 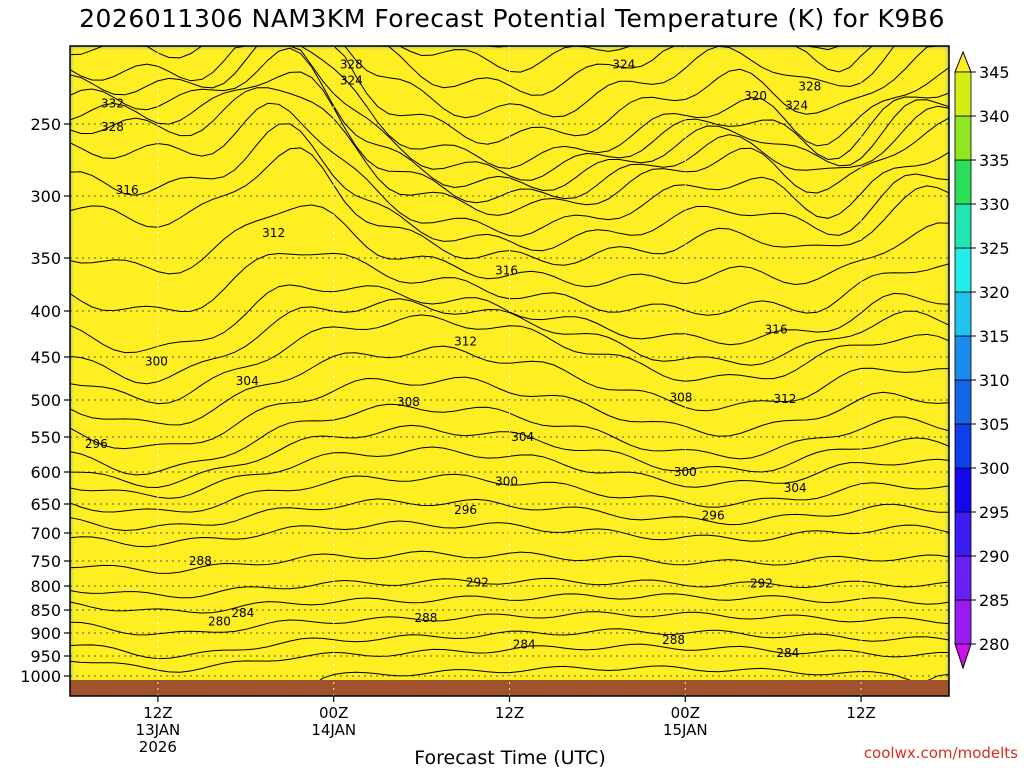 What do you see at coordinates (45, 258) in the screenshot?
I see `y-tick-label: 350` at bounding box center [45, 258].